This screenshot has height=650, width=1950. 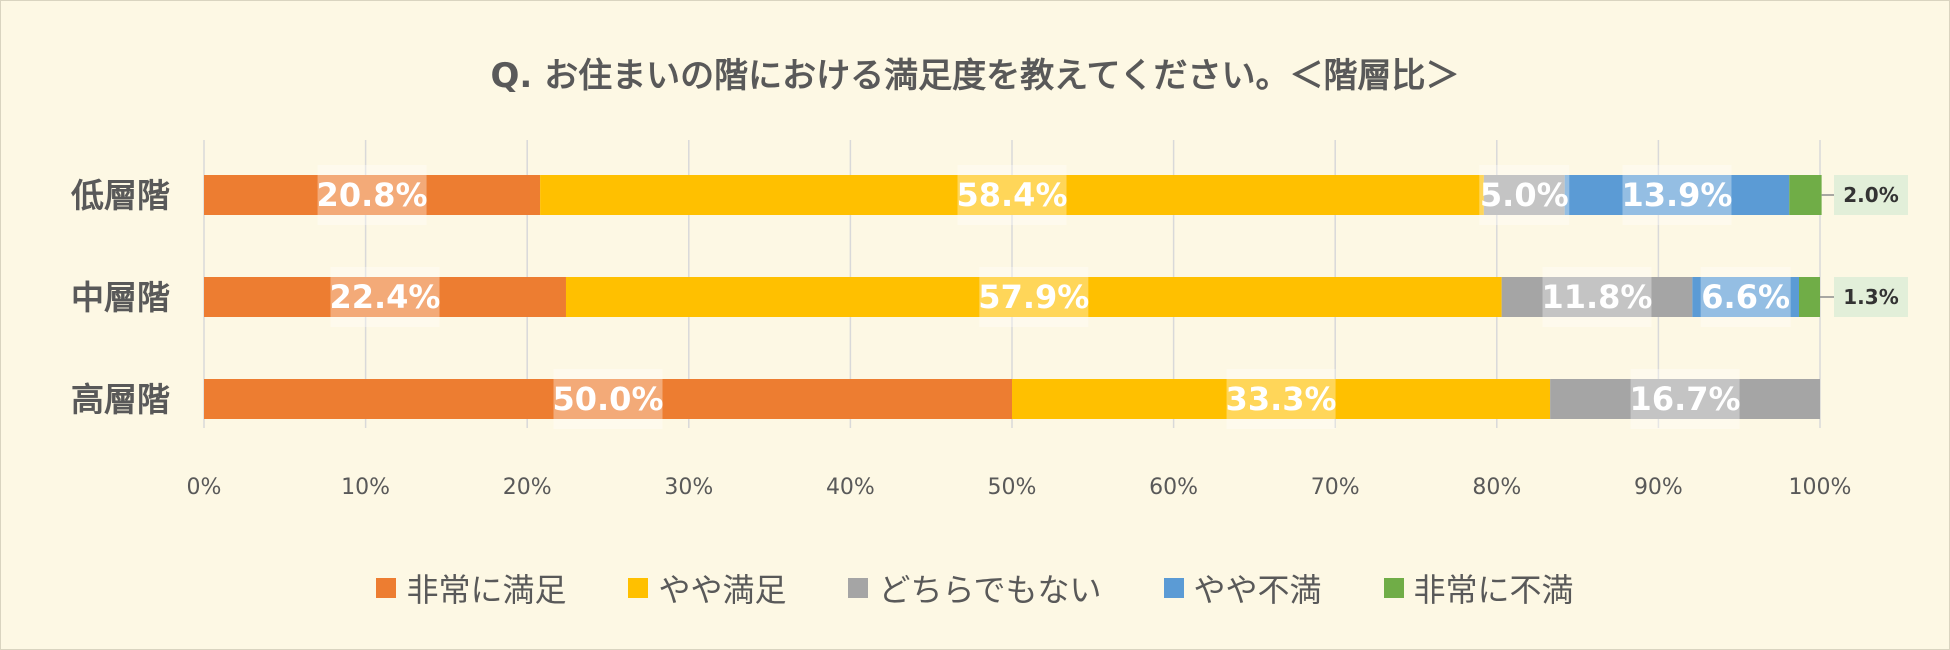 I want to click on data-label: 1.3%, so click(x=1870, y=297).